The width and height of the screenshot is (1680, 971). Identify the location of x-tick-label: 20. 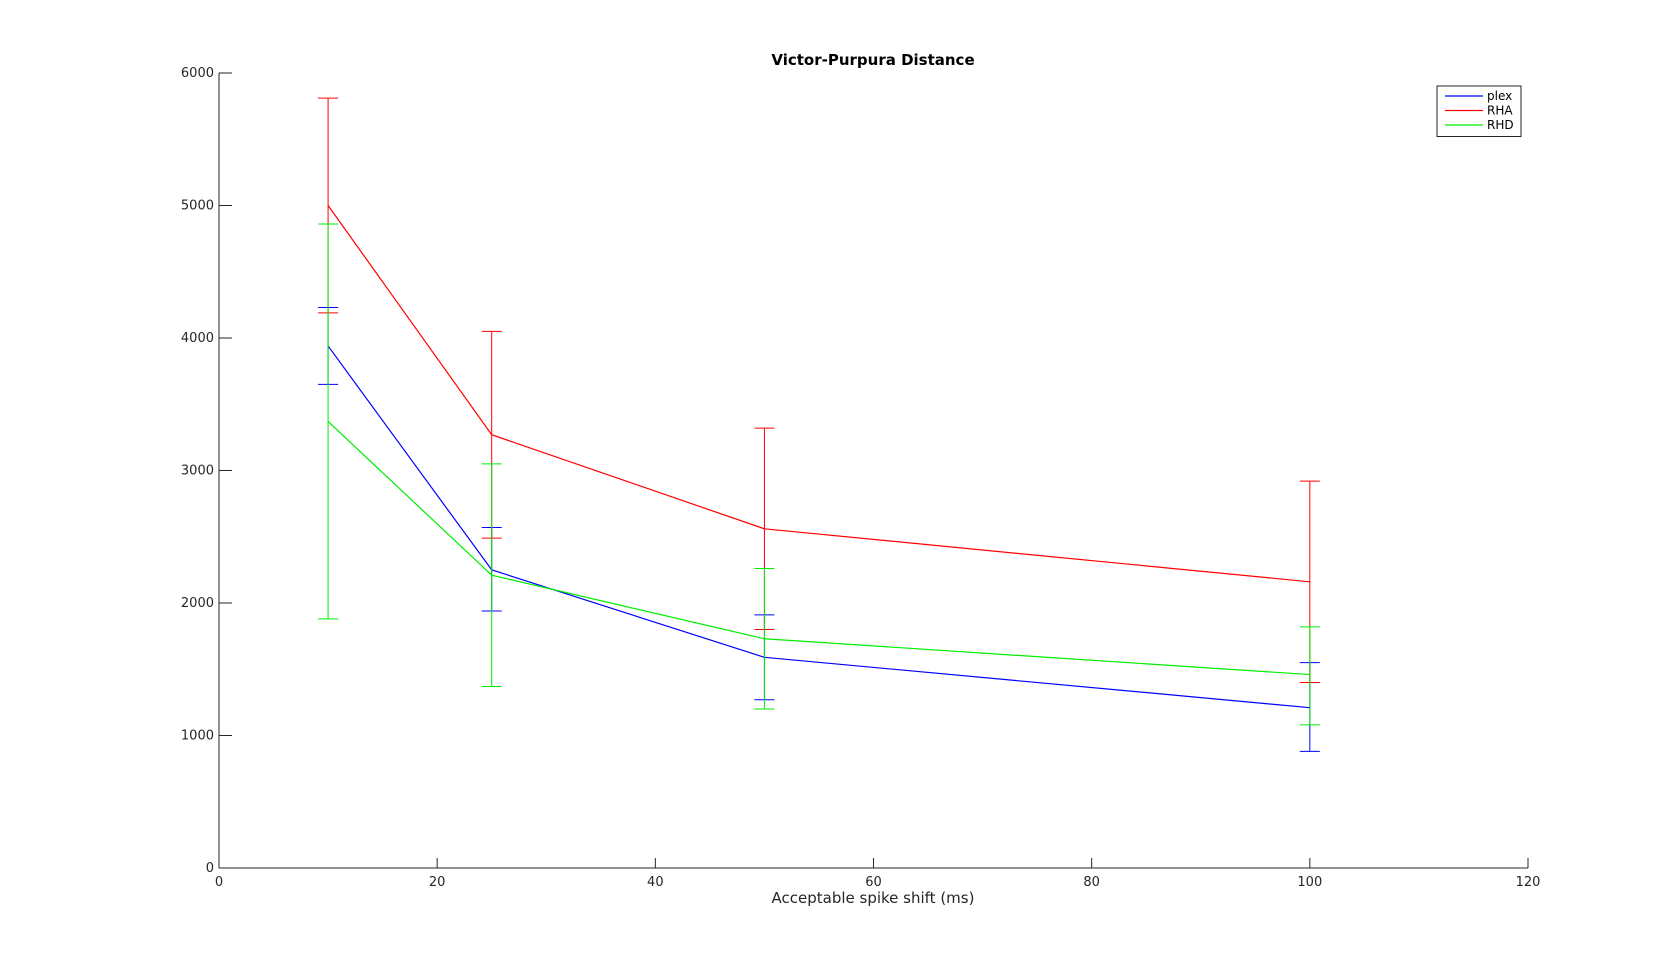
(437, 882).